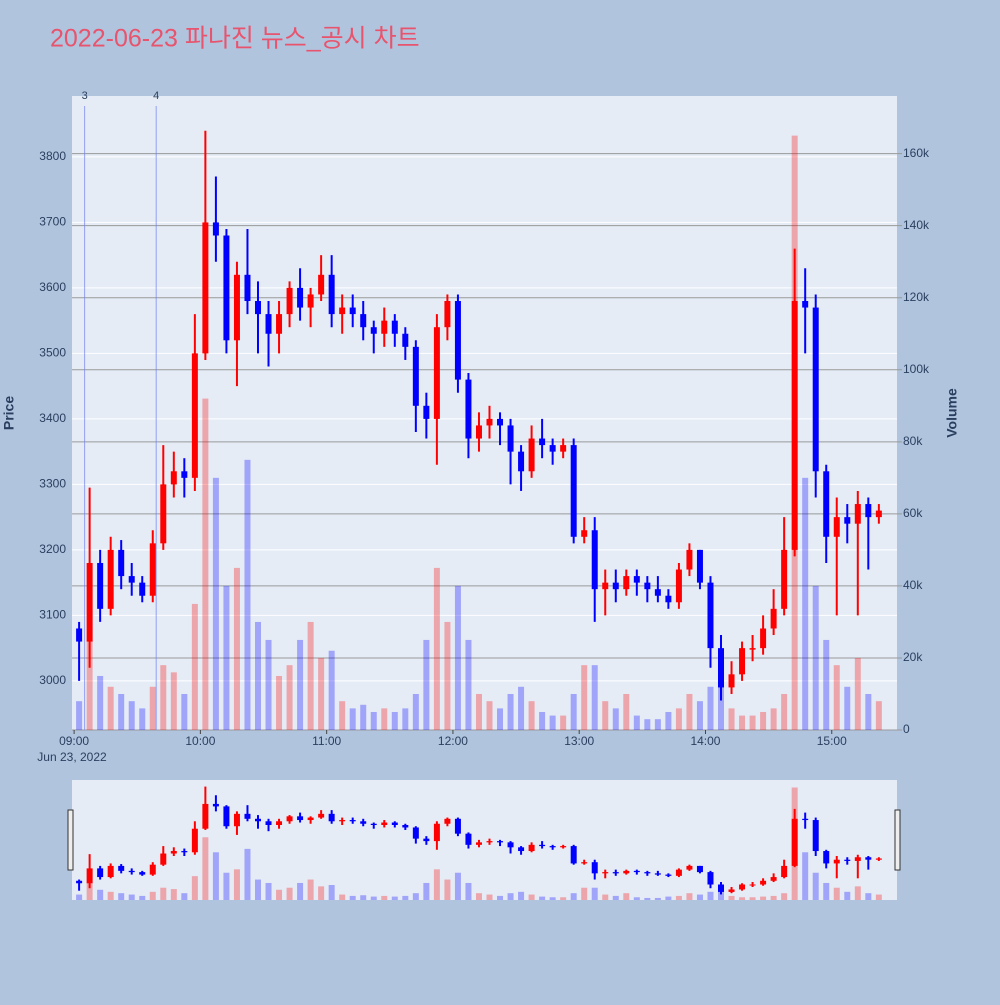 The width and height of the screenshot is (1000, 1005). I want to click on chart-title: 2022-06-23 파나진 뉴스_공시 차트, so click(235, 39).